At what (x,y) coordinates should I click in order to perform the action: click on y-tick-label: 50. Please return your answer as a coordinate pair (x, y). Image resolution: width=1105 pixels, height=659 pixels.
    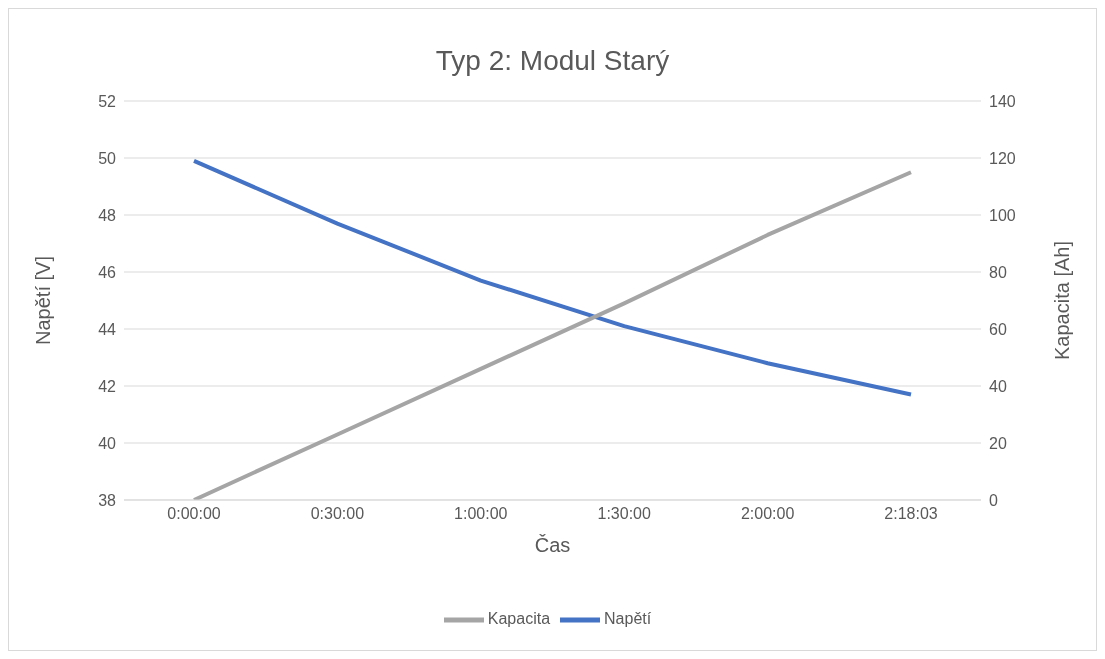
    Looking at the image, I should click on (107, 158).